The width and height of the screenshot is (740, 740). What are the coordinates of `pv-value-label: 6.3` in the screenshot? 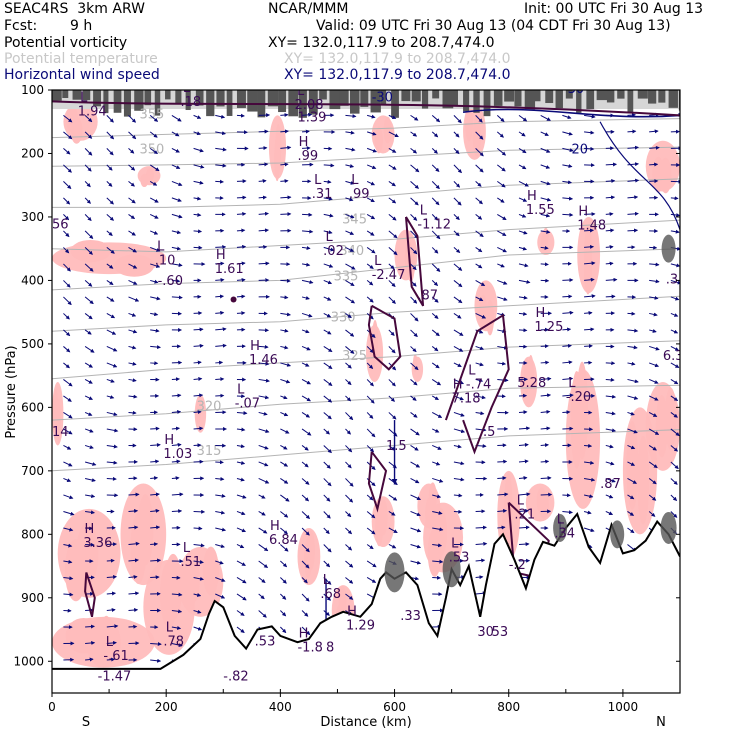 It's located at (673, 356).